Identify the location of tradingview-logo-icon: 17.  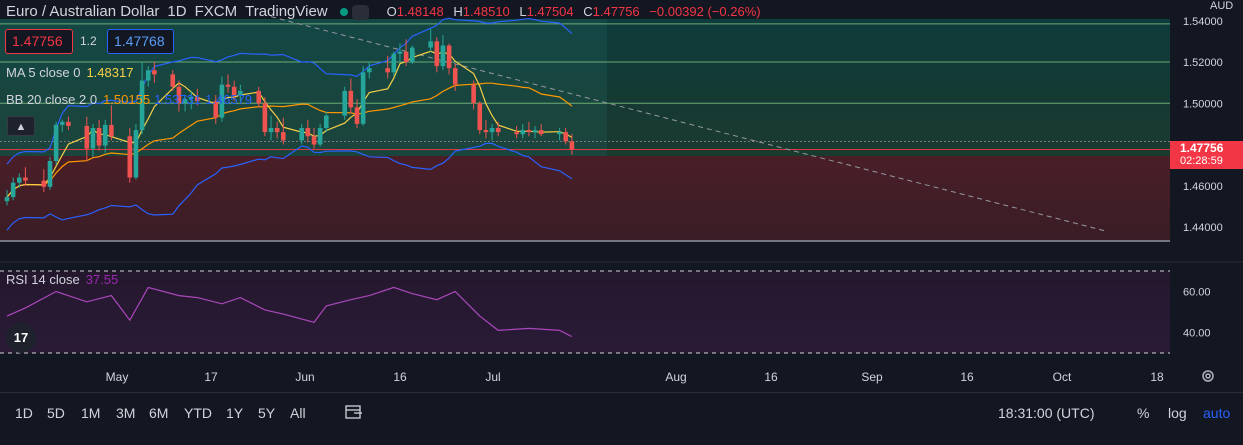
(21, 338).